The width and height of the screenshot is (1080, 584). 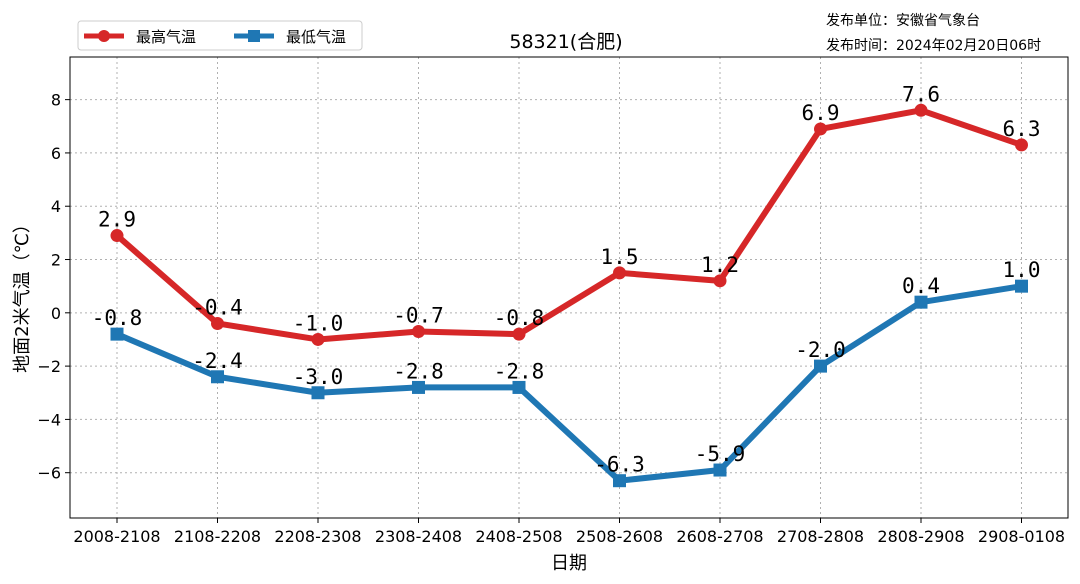 What do you see at coordinates (720, 454) in the screenshot?
I see `data-label: -5.9` at bounding box center [720, 454].